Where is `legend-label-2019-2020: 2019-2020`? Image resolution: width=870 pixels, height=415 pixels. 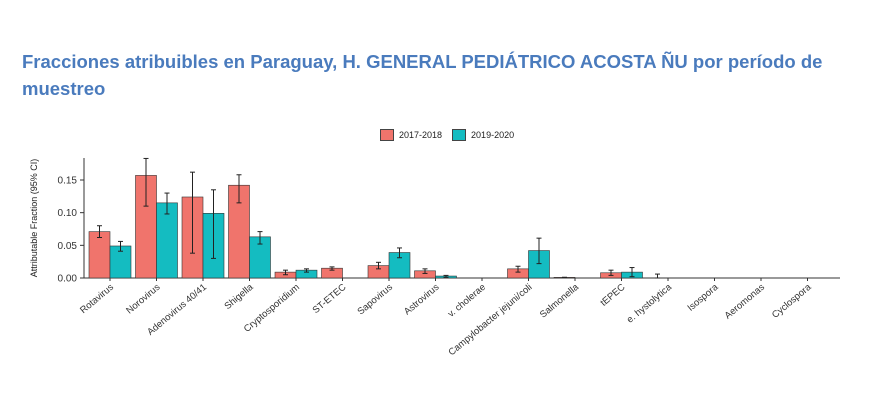
legend-label-2019-2020: 2019-2020 is located at coordinates (493, 135).